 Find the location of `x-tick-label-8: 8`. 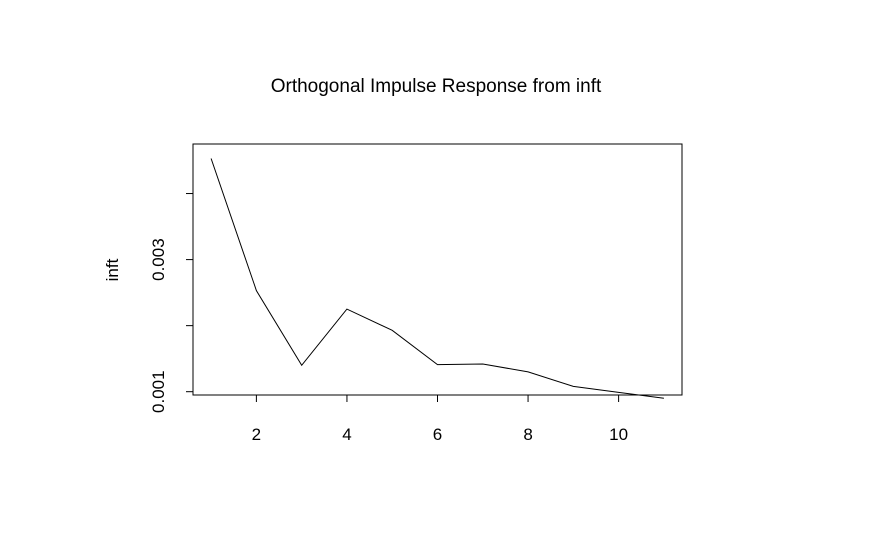

x-tick-label-8: 8 is located at coordinates (527, 434).